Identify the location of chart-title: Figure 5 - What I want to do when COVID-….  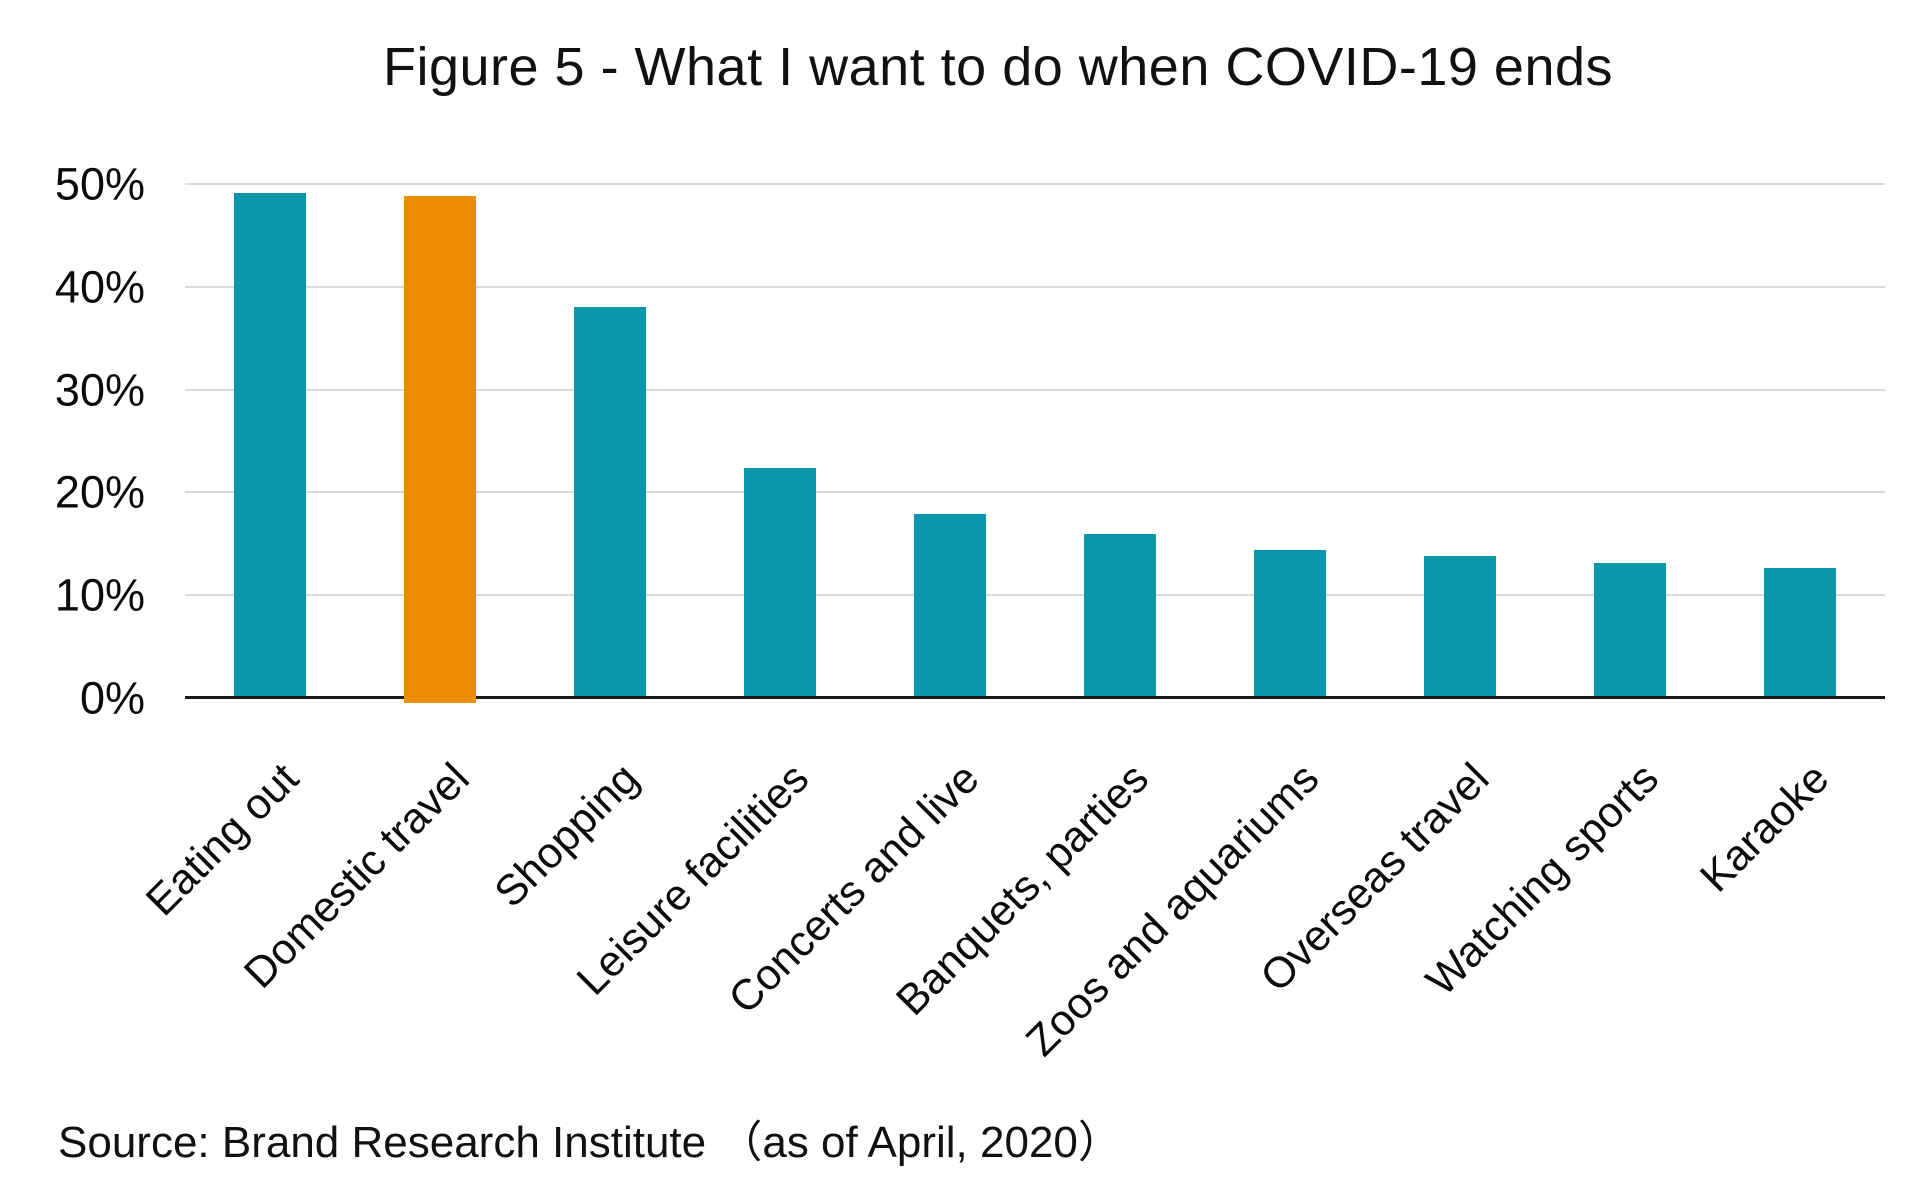
(998, 67).